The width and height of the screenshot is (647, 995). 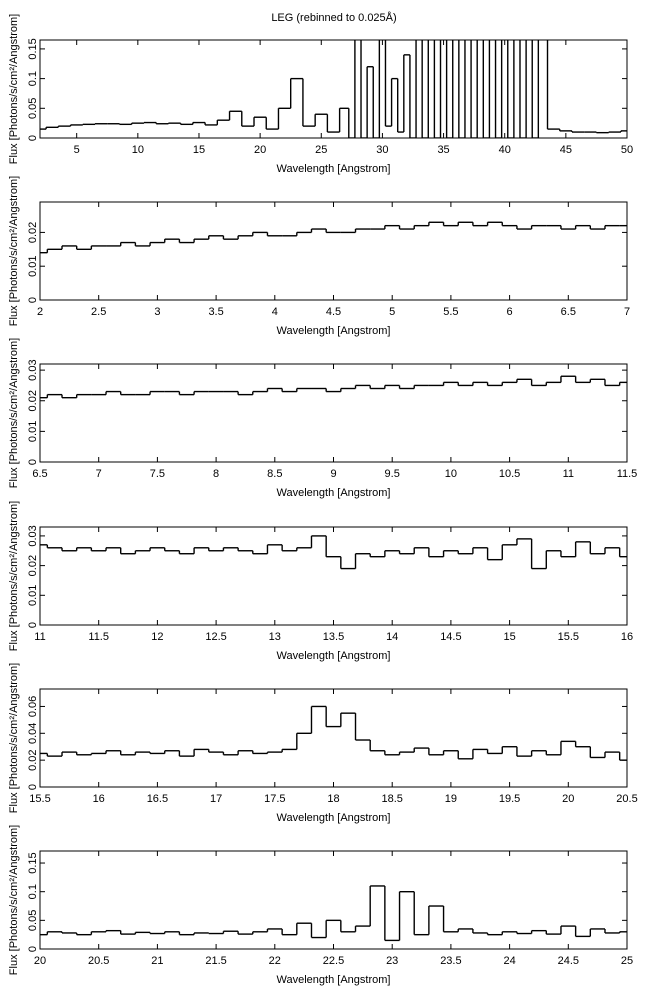 What do you see at coordinates (450, 961) in the screenshot?
I see `x-tick-label: 23.5` at bounding box center [450, 961].